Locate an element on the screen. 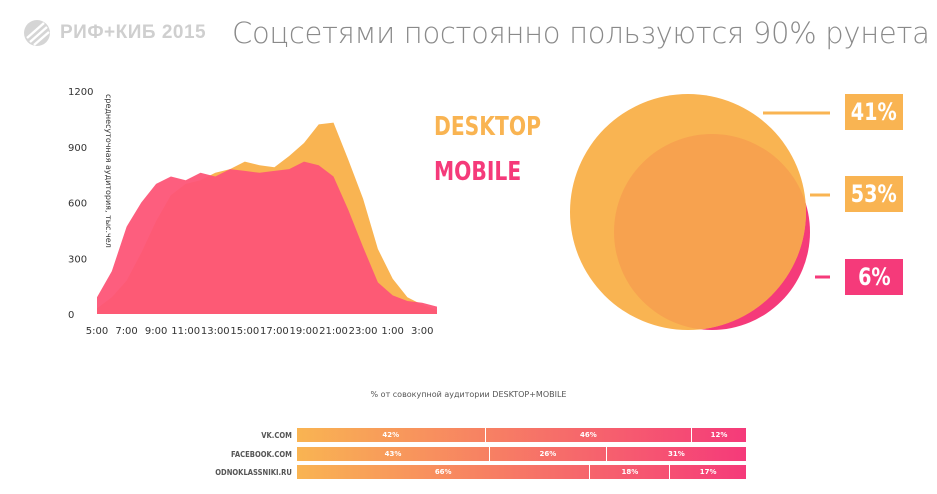 The image size is (937, 494). pct-box-desktop-only: 41% is located at coordinates (874, 112).